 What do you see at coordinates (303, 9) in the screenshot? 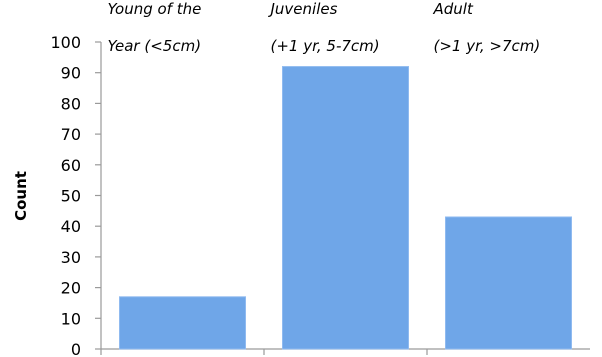
I see `category-label-line1: Juveniles` at bounding box center [303, 9].